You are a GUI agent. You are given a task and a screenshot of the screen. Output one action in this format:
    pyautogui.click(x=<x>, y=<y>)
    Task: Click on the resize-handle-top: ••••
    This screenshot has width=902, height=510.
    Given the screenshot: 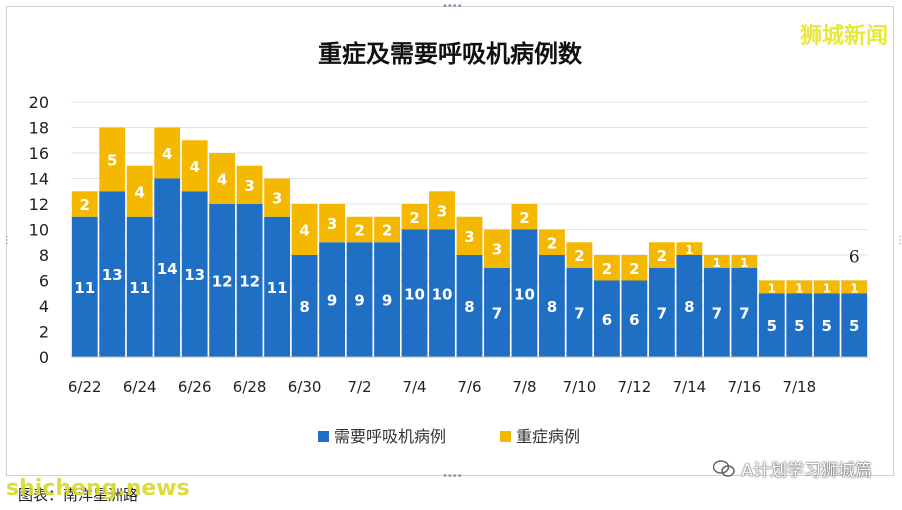 What is the action you would take?
    pyautogui.click(x=452, y=6)
    